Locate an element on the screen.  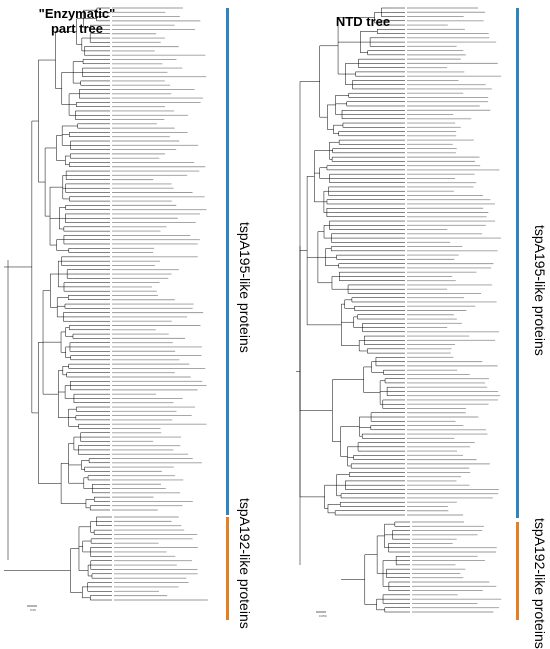
right-clade-label-tspa192: tspA192-like proteins is located at coordinates (540, 583).